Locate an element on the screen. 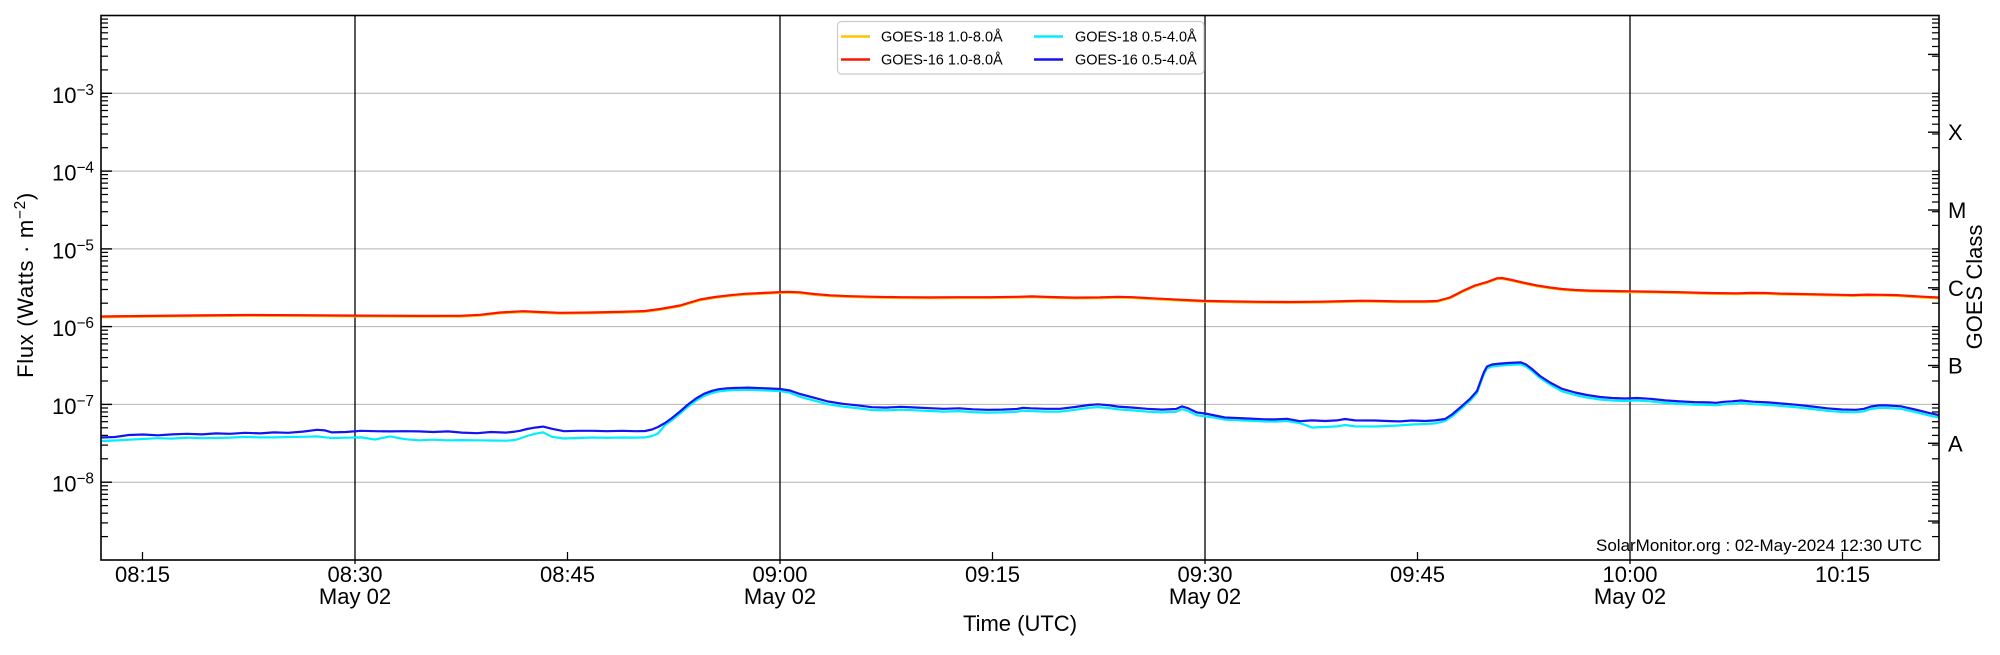 The image size is (2000, 655). svg-text: C is located at coordinates (1956, 288).